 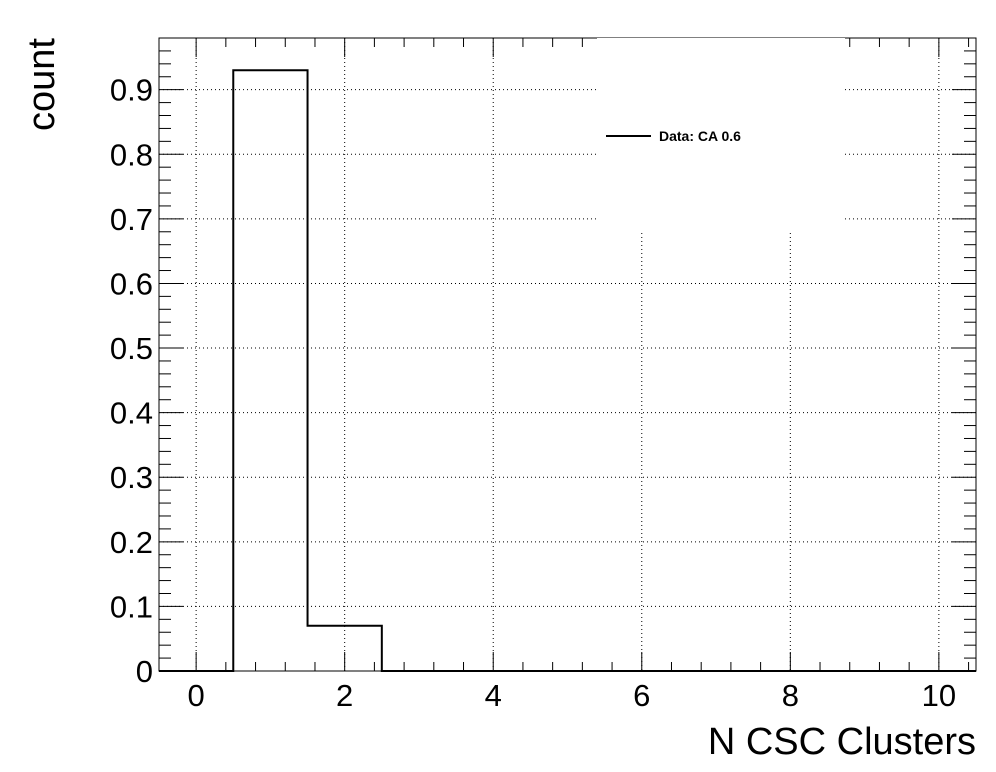 I want to click on y-tick-label: 0, so click(x=144, y=671).